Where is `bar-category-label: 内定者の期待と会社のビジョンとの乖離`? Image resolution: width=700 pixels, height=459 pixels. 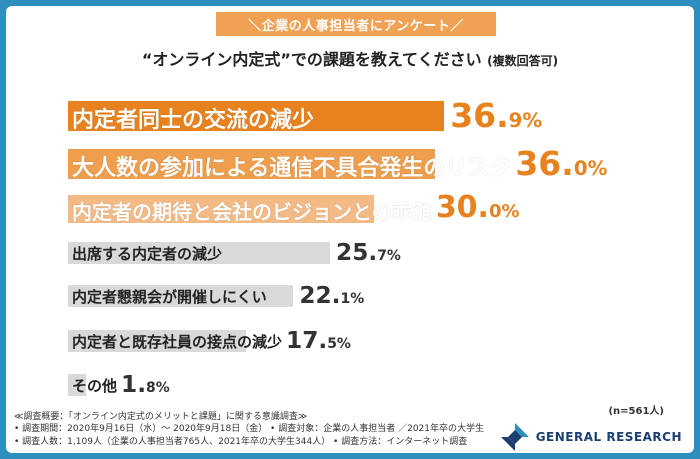
bar-category-label: 内定者の期待と会社のビジョンとの乖離 is located at coordinates (252, 212).